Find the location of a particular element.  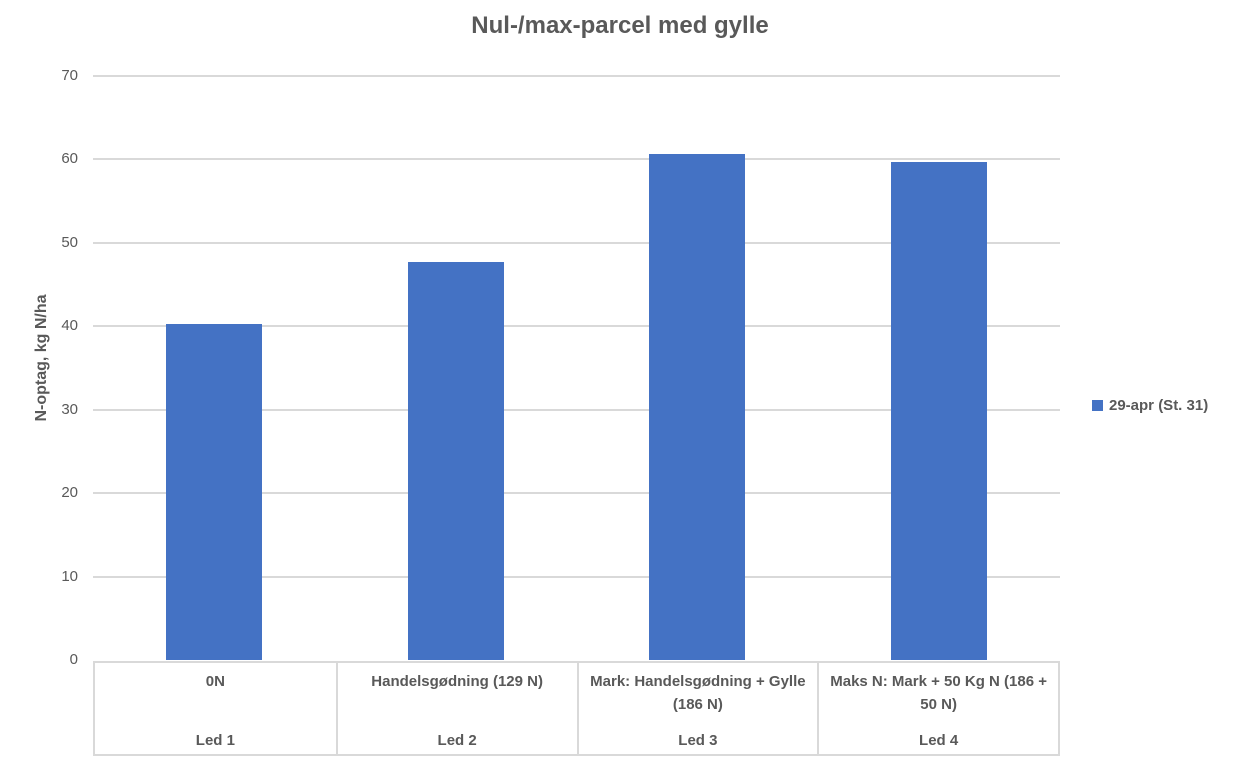

category-cell-4: Maks N: Mark + 50 Kg N (186 + 50 N) Led 4 is located at coordinates (937, 708).